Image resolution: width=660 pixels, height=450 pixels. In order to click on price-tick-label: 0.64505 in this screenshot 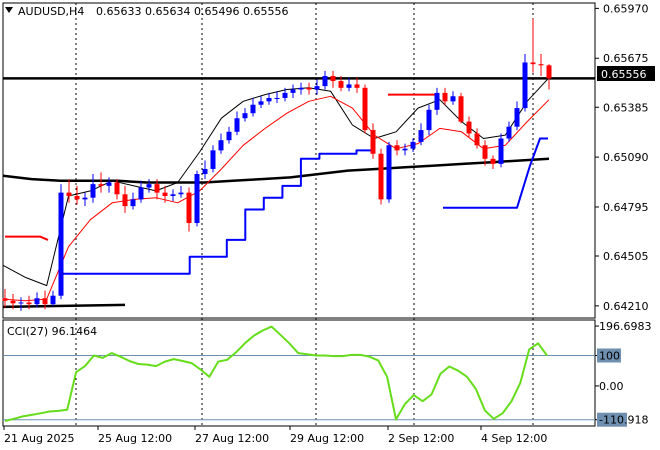, I will do `click(626, 256)`.